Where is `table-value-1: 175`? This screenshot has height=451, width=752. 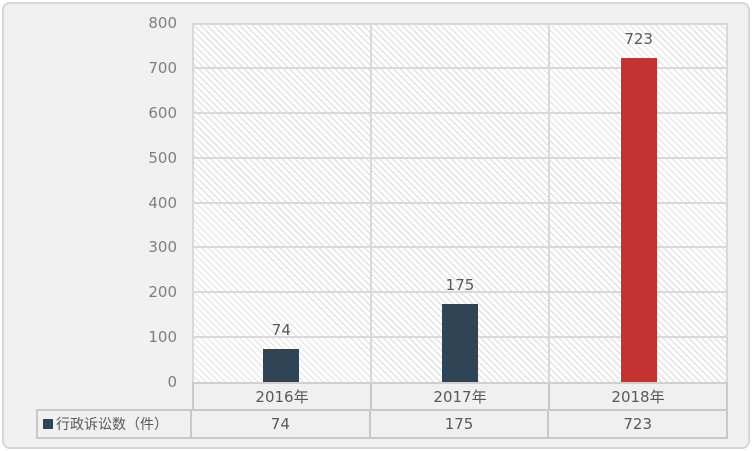 table-value-1: 175 is located at coordinates (460, 424).